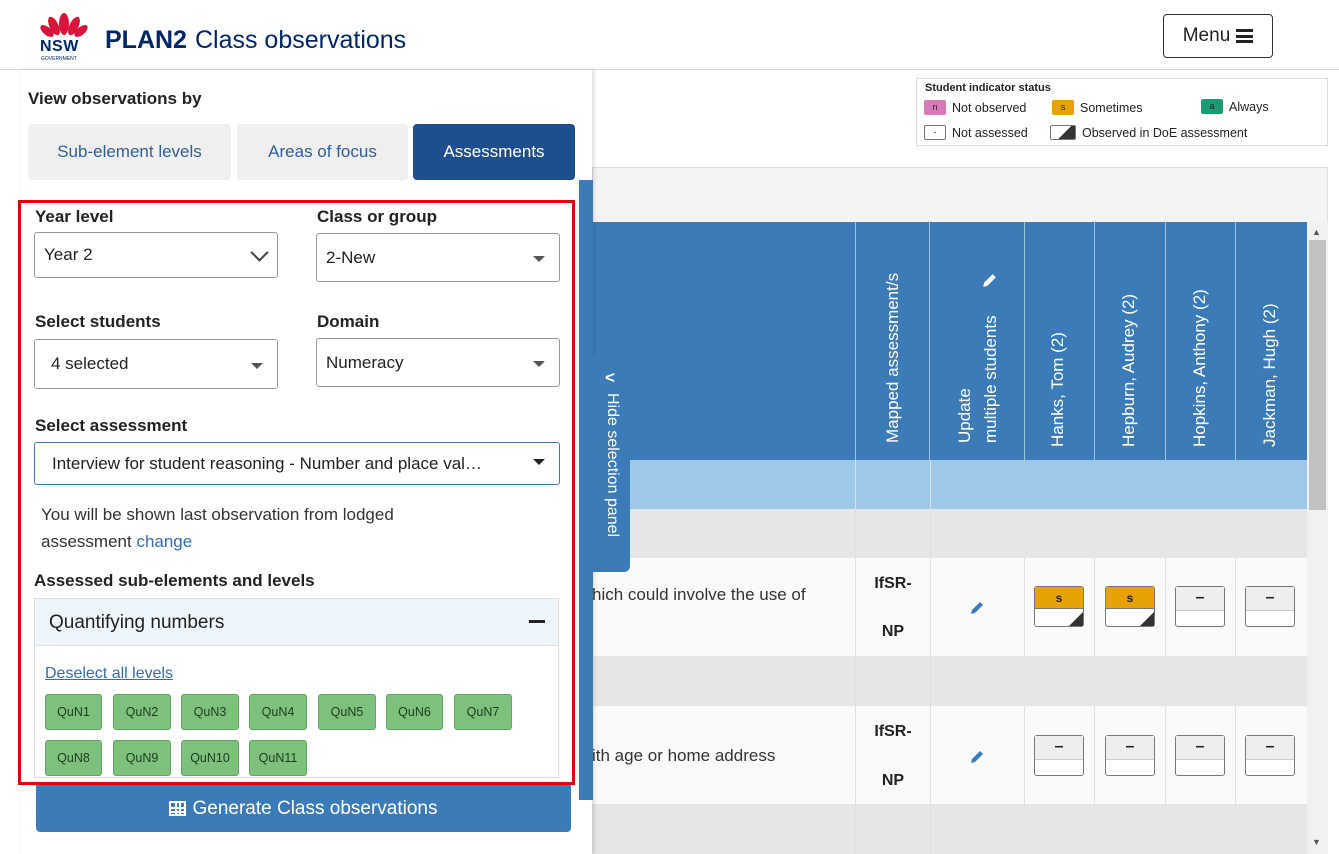  I want to click on hide-selection-panel-button, so click(611, 463).